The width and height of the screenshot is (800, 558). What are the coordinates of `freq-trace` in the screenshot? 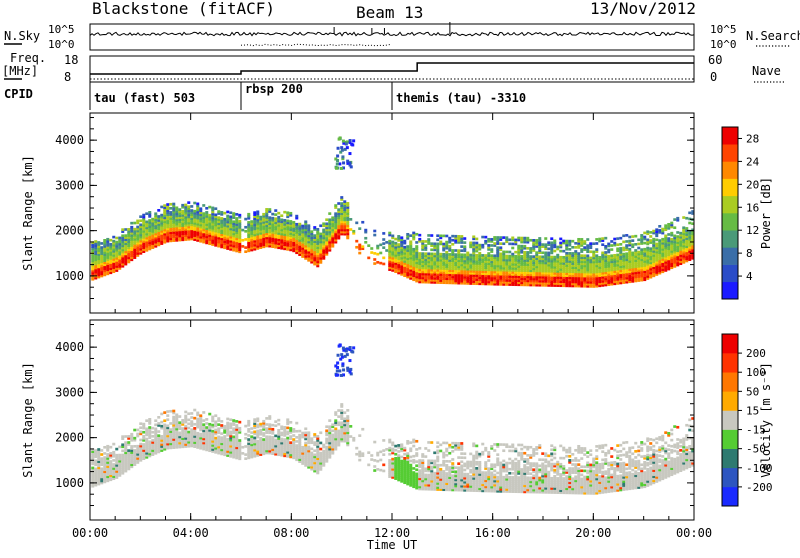 It's located at (392, 68).